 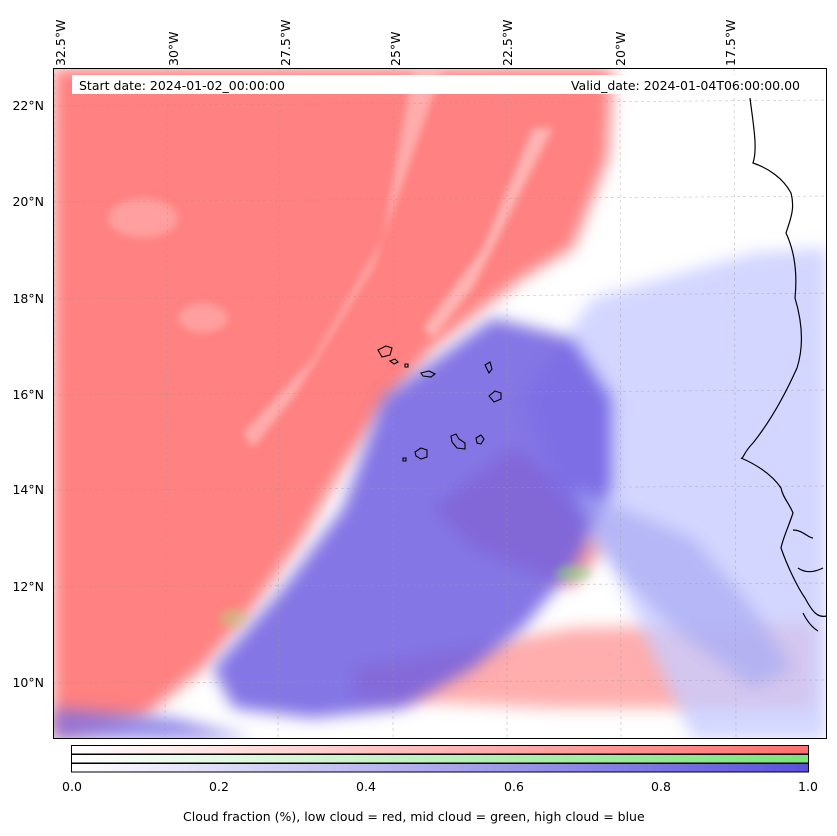 I want to click on colorbar-tick: 0.6, so click(x=514, y=786).